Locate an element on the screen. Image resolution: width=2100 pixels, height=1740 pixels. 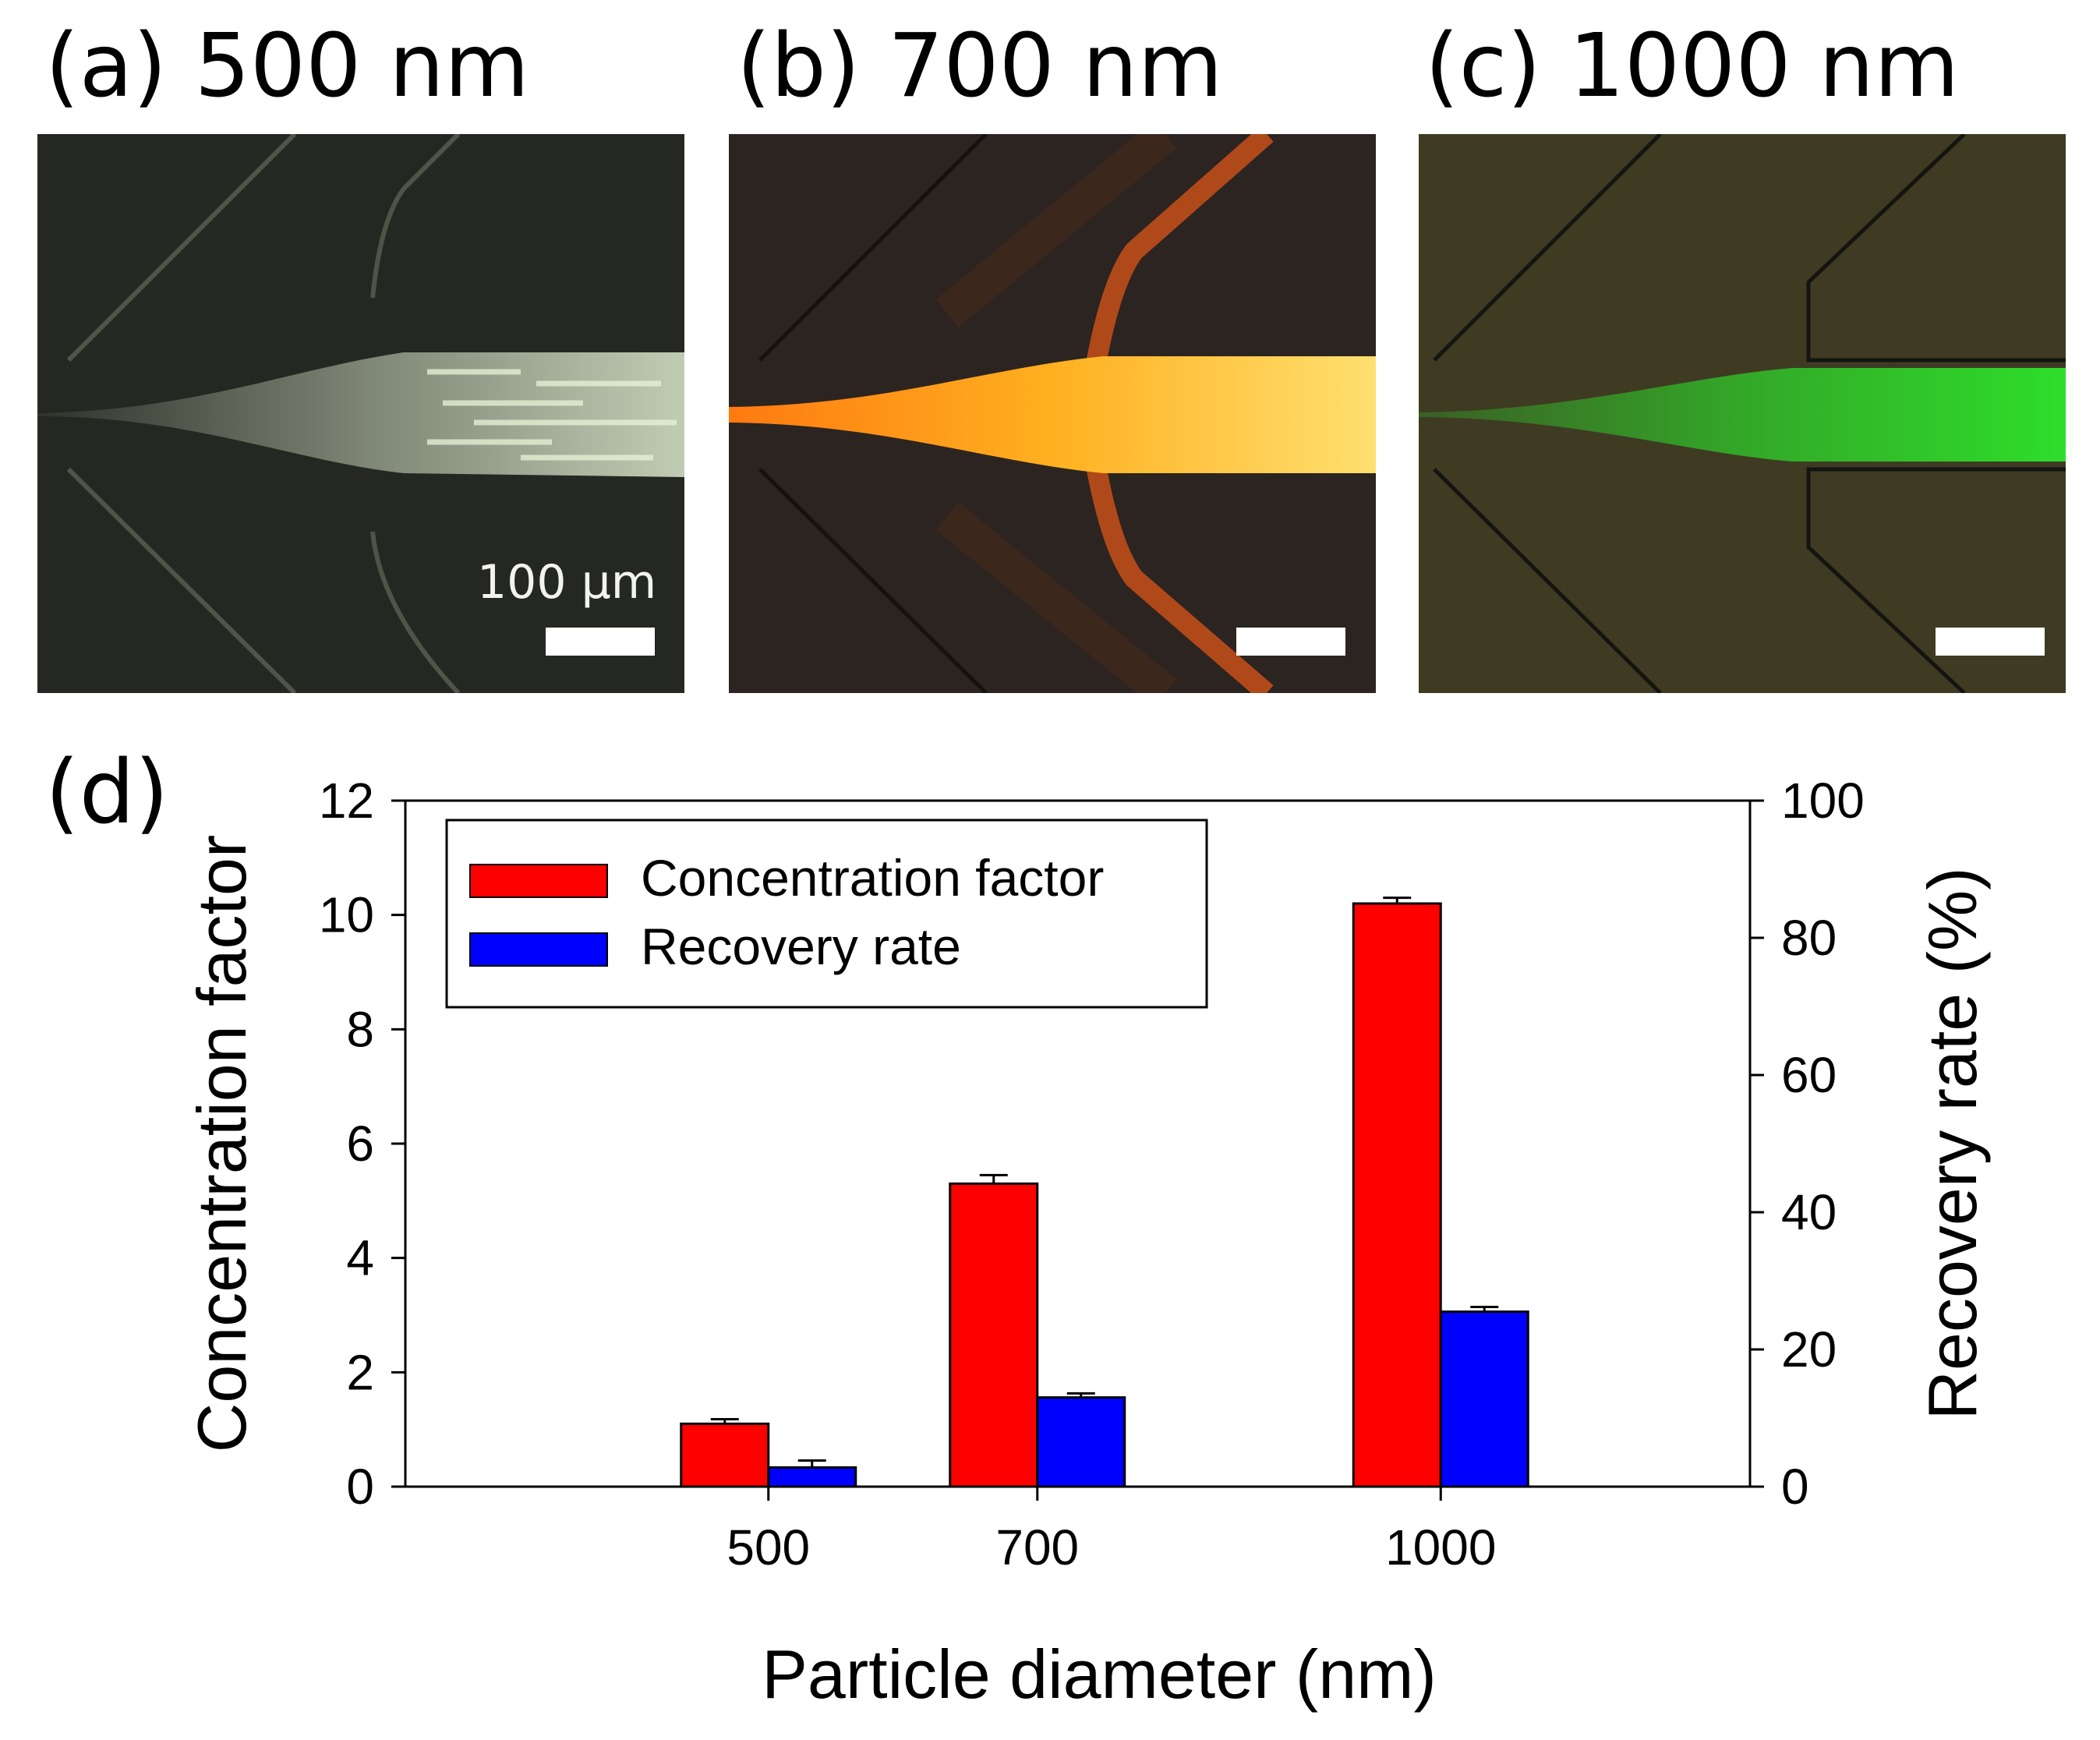
left-tick-label: 10 is located at coordinates (347, 915).